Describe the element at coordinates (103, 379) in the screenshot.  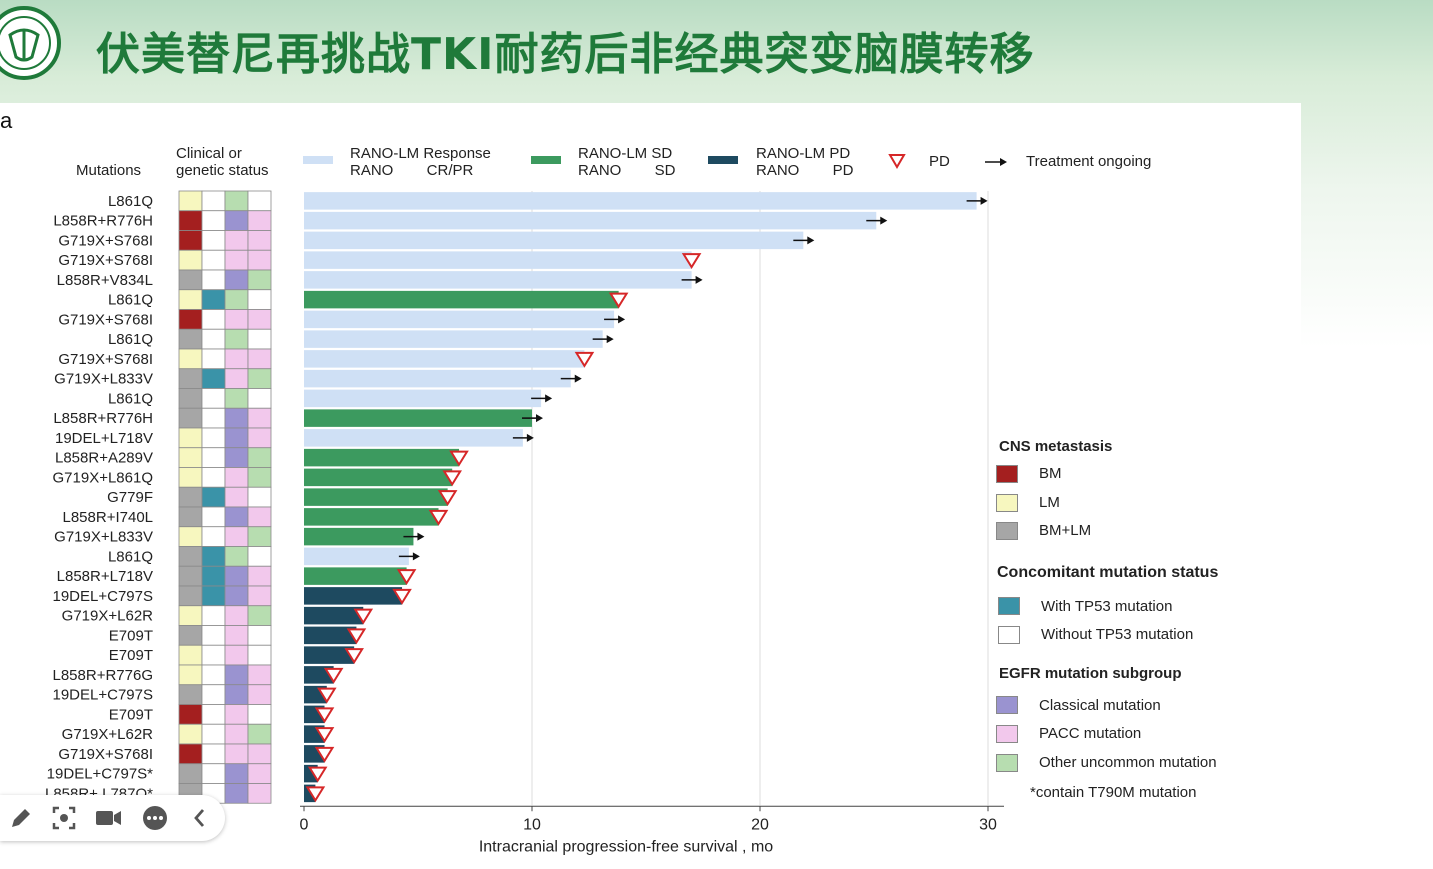
I see `mutation-label: G719X+L833V` at that location.